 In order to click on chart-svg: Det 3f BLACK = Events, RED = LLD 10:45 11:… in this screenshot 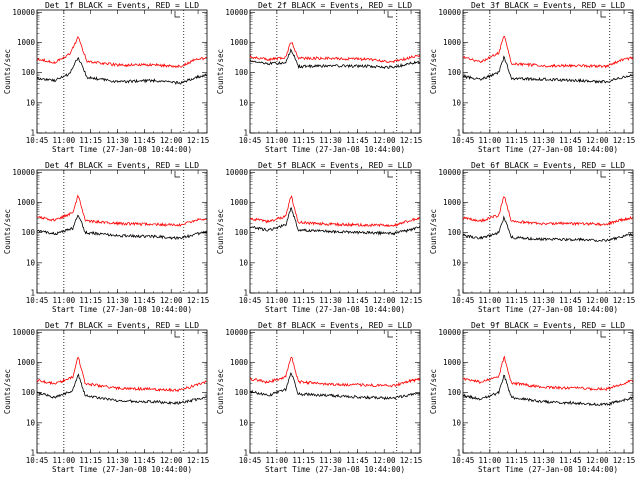, I will do `click(532, 77)`.